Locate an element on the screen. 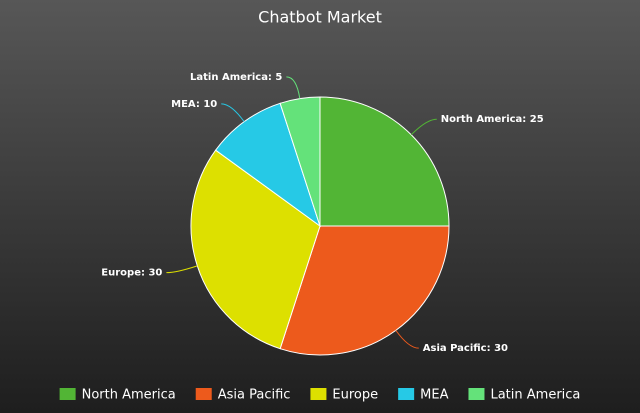 Image resolution: width=640 pixels, height=413 pixels. data-label: MEA: 10 is located at coordinates (194, 104).